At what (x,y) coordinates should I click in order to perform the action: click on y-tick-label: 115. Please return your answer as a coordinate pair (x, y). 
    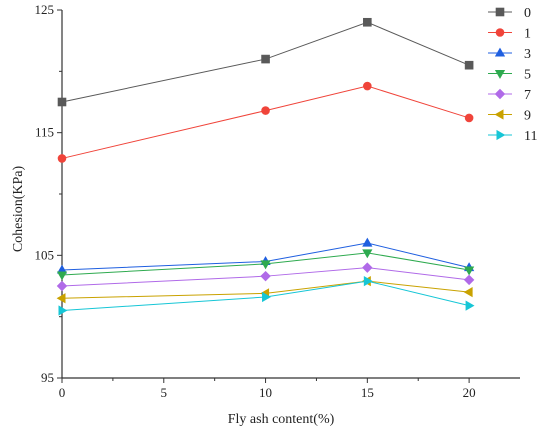
    Looking at the image, I should click on (44, 132).